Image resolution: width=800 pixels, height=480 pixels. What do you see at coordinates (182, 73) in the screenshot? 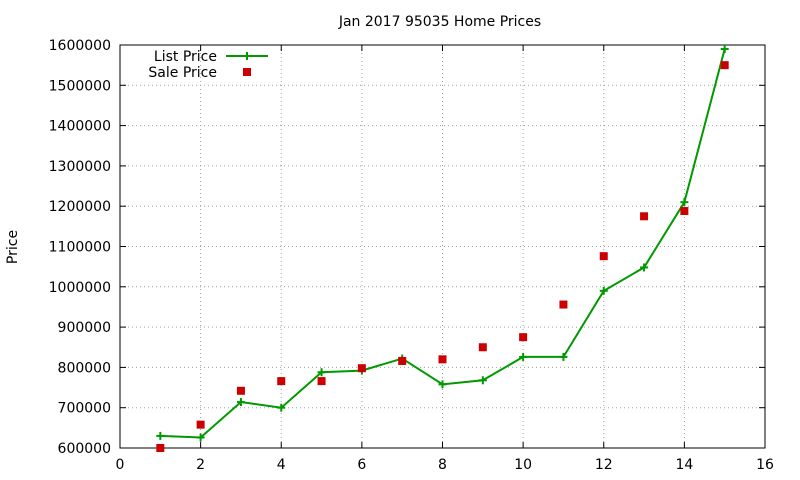
I see `legend-label-sale-price: Sale Price` at bounding box center [182, 73].